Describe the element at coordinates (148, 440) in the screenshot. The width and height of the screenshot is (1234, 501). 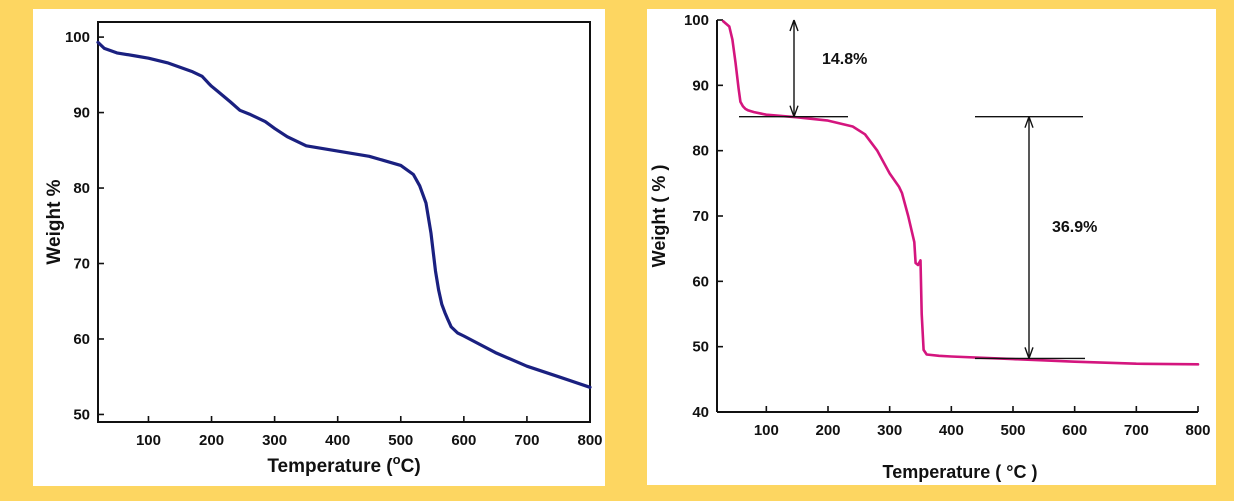
I see `left-x-tick-label: 100` at that location.